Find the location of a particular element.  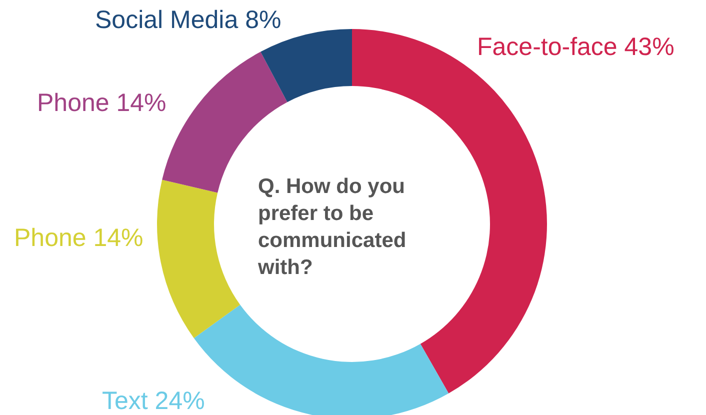

slice-label: Text 24% is located at coordinates (153, 401).